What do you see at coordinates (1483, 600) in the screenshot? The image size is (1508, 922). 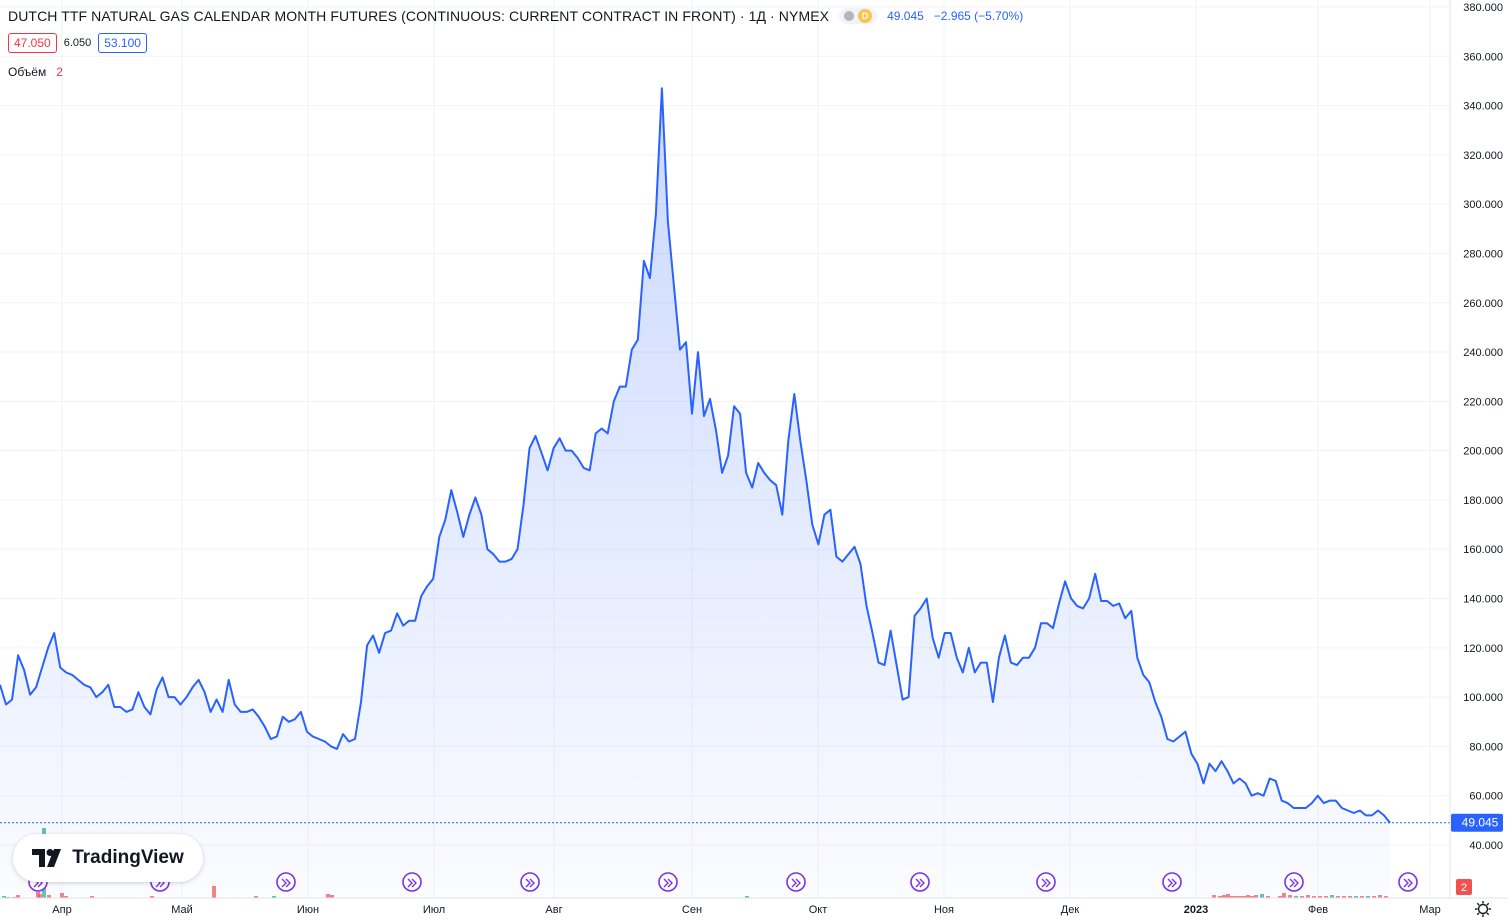 I see `y-tick-label: 140.000` at bounding box center [1483, 600].